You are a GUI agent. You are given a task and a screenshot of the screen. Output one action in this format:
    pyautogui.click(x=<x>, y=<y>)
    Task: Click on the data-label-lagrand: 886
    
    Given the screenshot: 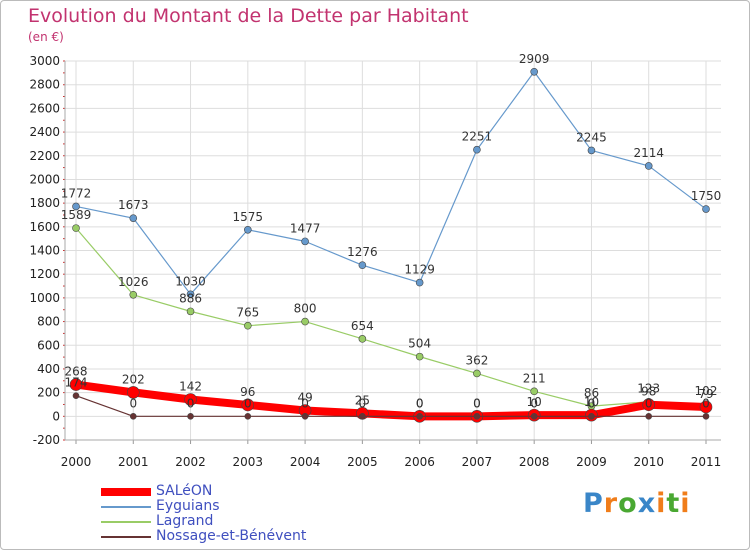 What is the action you would take?
    pyautogui.click(x=190, y=298)
    